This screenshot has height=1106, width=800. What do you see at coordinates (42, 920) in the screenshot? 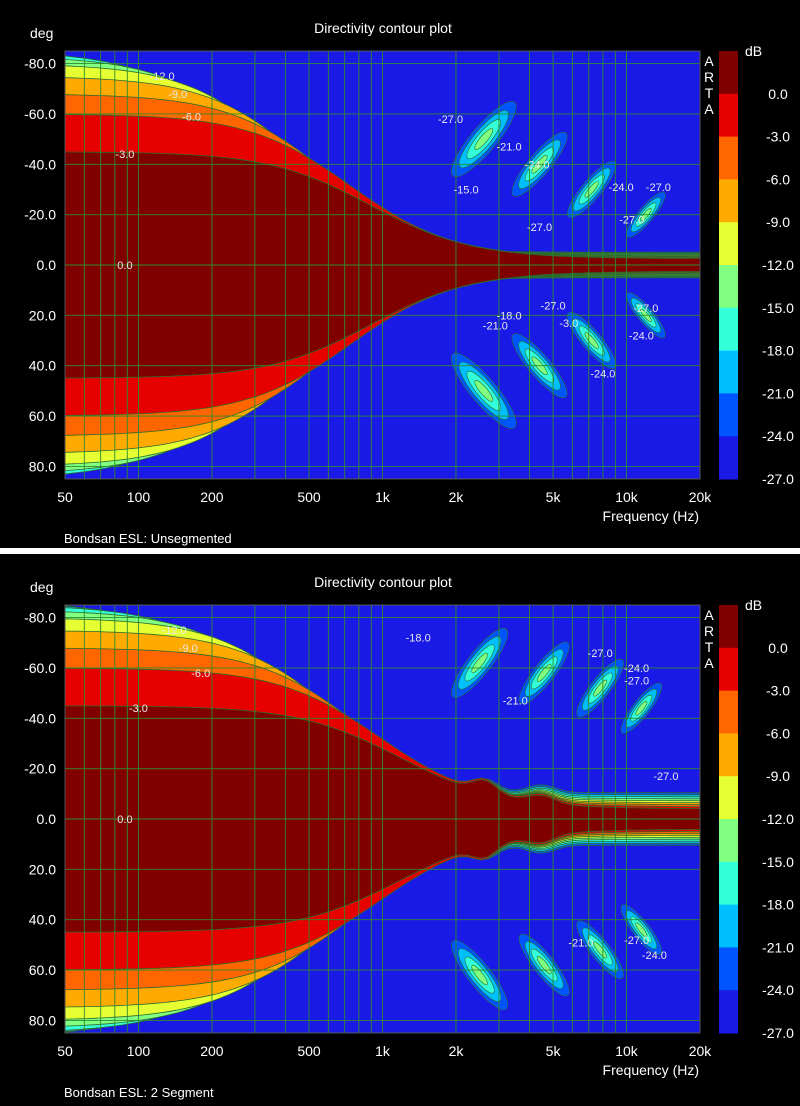
I see `y-tick-label: 40.0` at bounding box center [42, 920].